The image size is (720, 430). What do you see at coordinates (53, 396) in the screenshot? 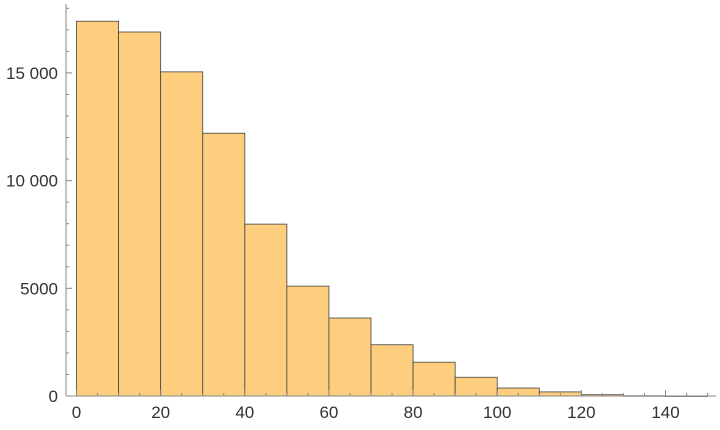
I see `y-tick-label: 0` at bounding box center [53, 396].